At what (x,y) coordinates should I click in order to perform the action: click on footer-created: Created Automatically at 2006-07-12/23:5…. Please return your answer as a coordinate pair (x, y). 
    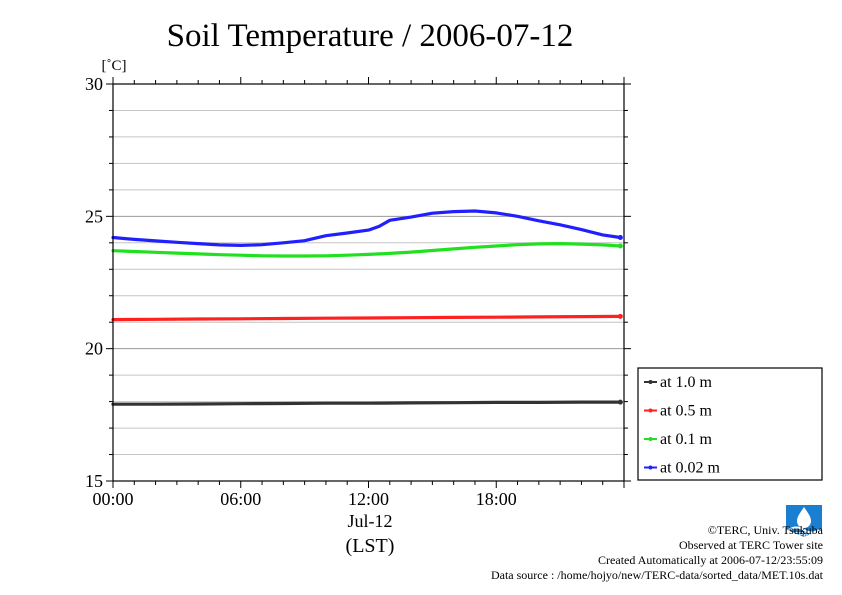
    Looking at the image, I should click on (710, 560).